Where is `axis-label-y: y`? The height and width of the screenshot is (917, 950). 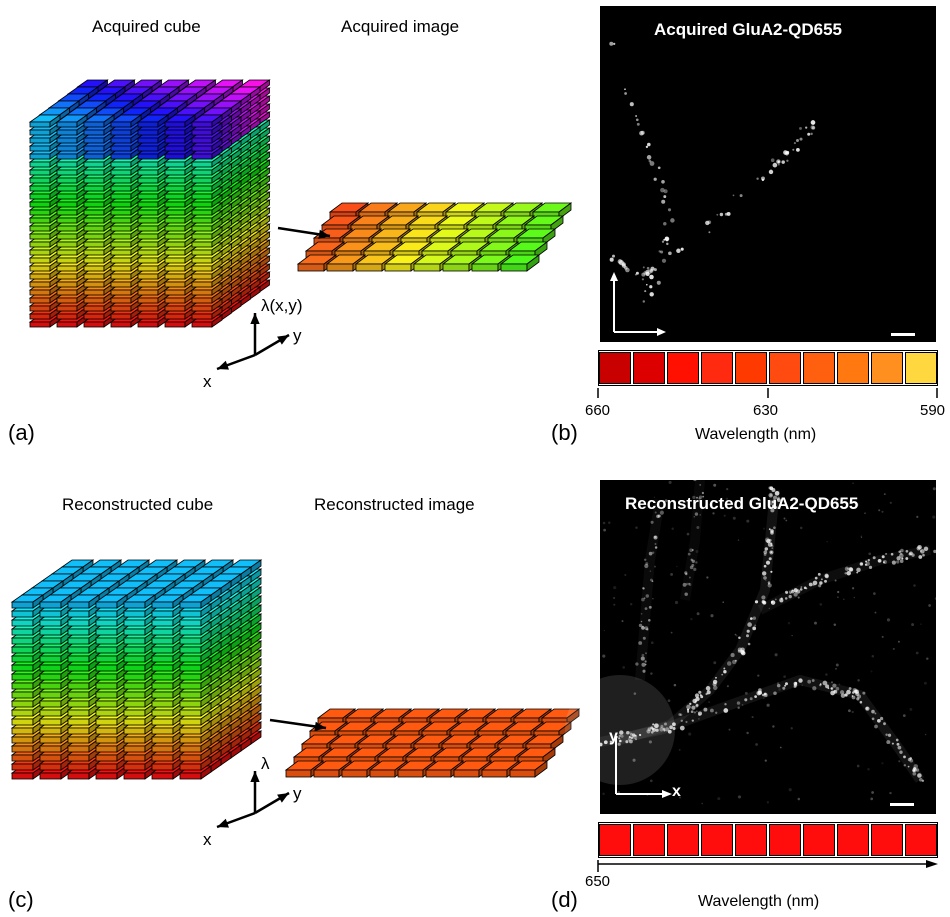 axis-label-y: y is located at coordinates (297, 793).